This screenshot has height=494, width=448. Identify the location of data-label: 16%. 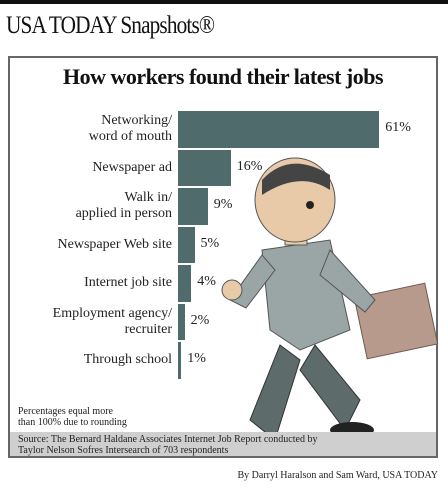
(249, 166).